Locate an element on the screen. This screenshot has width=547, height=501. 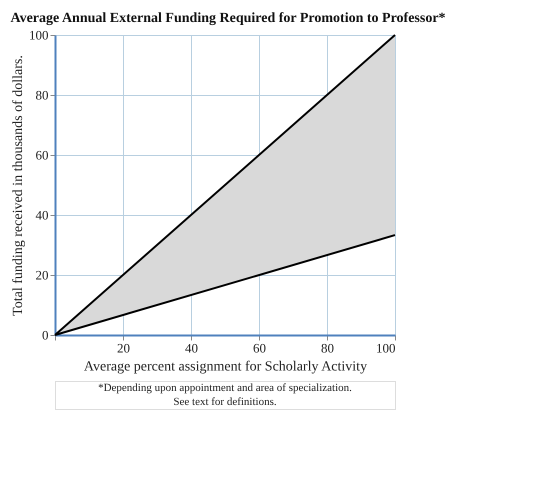
y-tick-label: 0 is located at coordinates (45, 335).